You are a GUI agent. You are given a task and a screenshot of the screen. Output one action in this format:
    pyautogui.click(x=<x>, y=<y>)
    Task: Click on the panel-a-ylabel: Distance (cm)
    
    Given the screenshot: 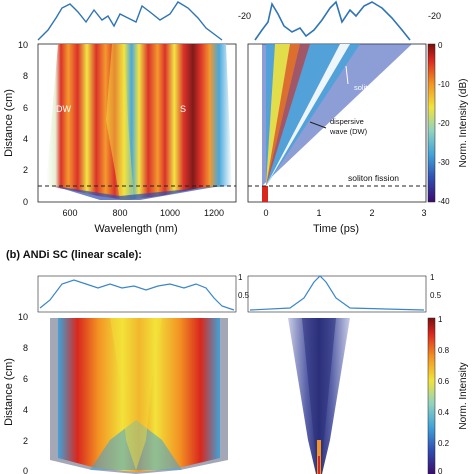 What is the action you would take?
    pyautogui.click(x=9, y=123)
    